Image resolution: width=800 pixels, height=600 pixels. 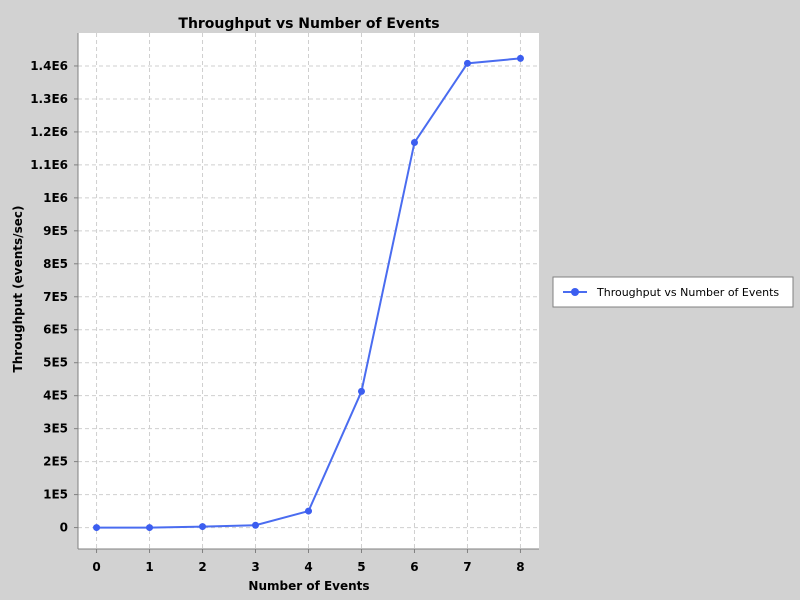 What do you see at coordinates (520, 567) in the screenshot?
I see `x-tick-label: 8` at bounding box center [520, 567].